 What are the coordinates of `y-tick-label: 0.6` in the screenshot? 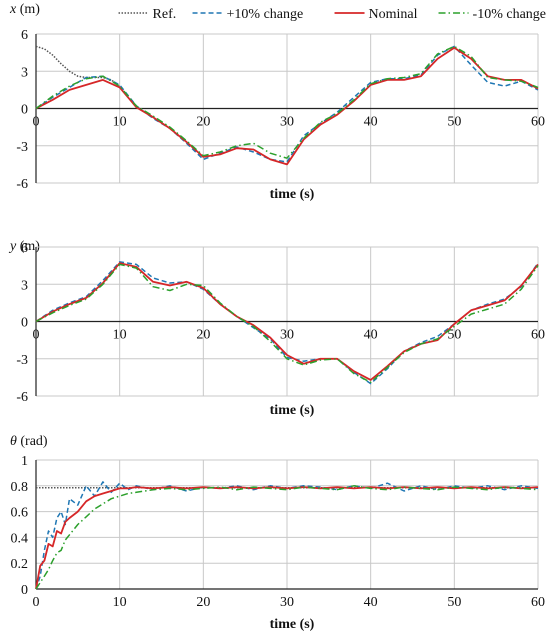 It's located at (20, 513).